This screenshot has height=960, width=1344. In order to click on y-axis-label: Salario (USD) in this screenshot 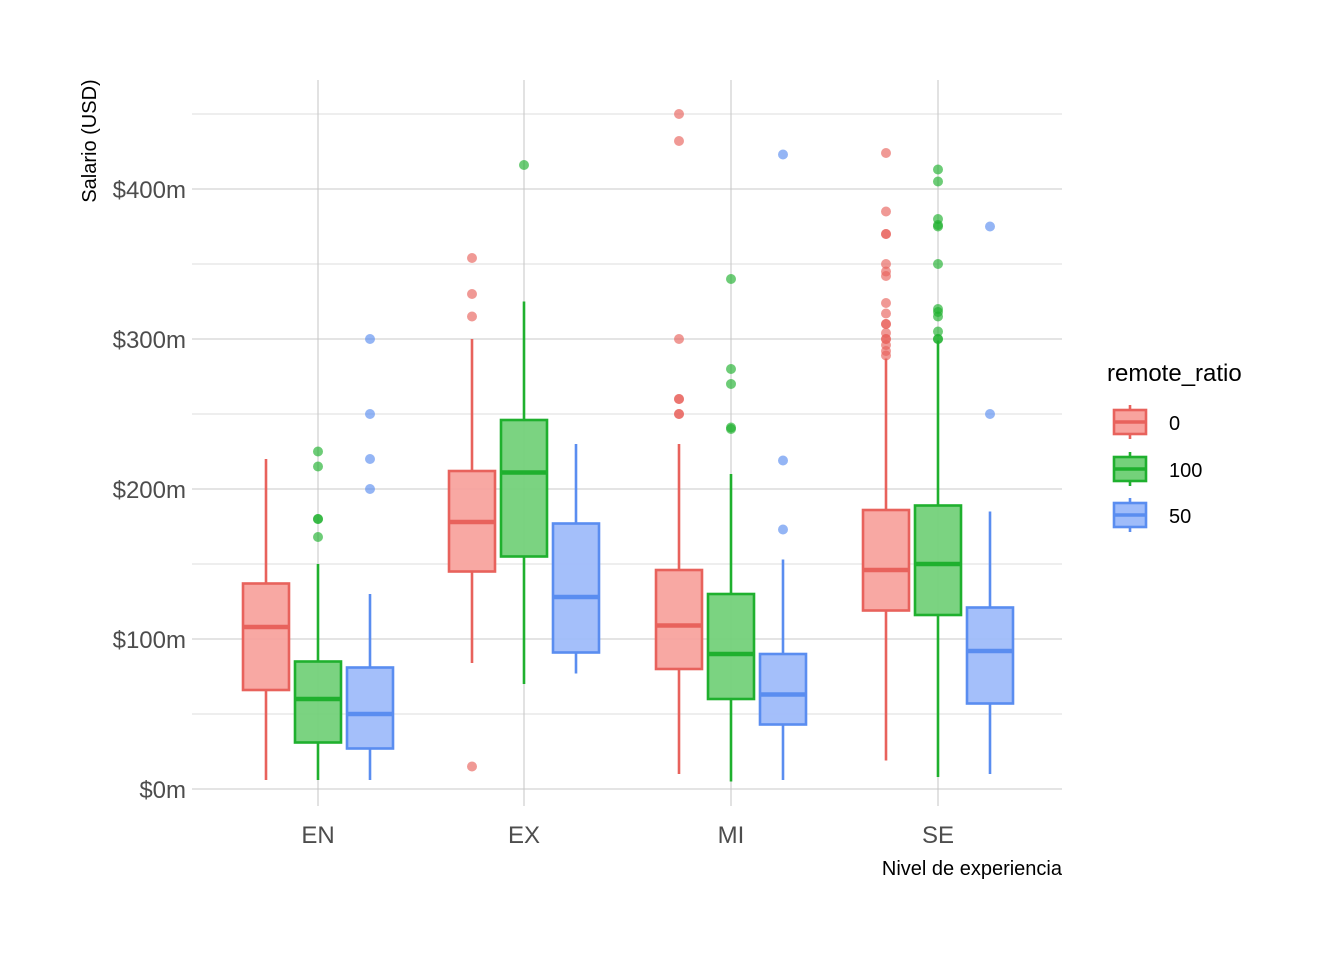, I will do `click(90, 140)`.